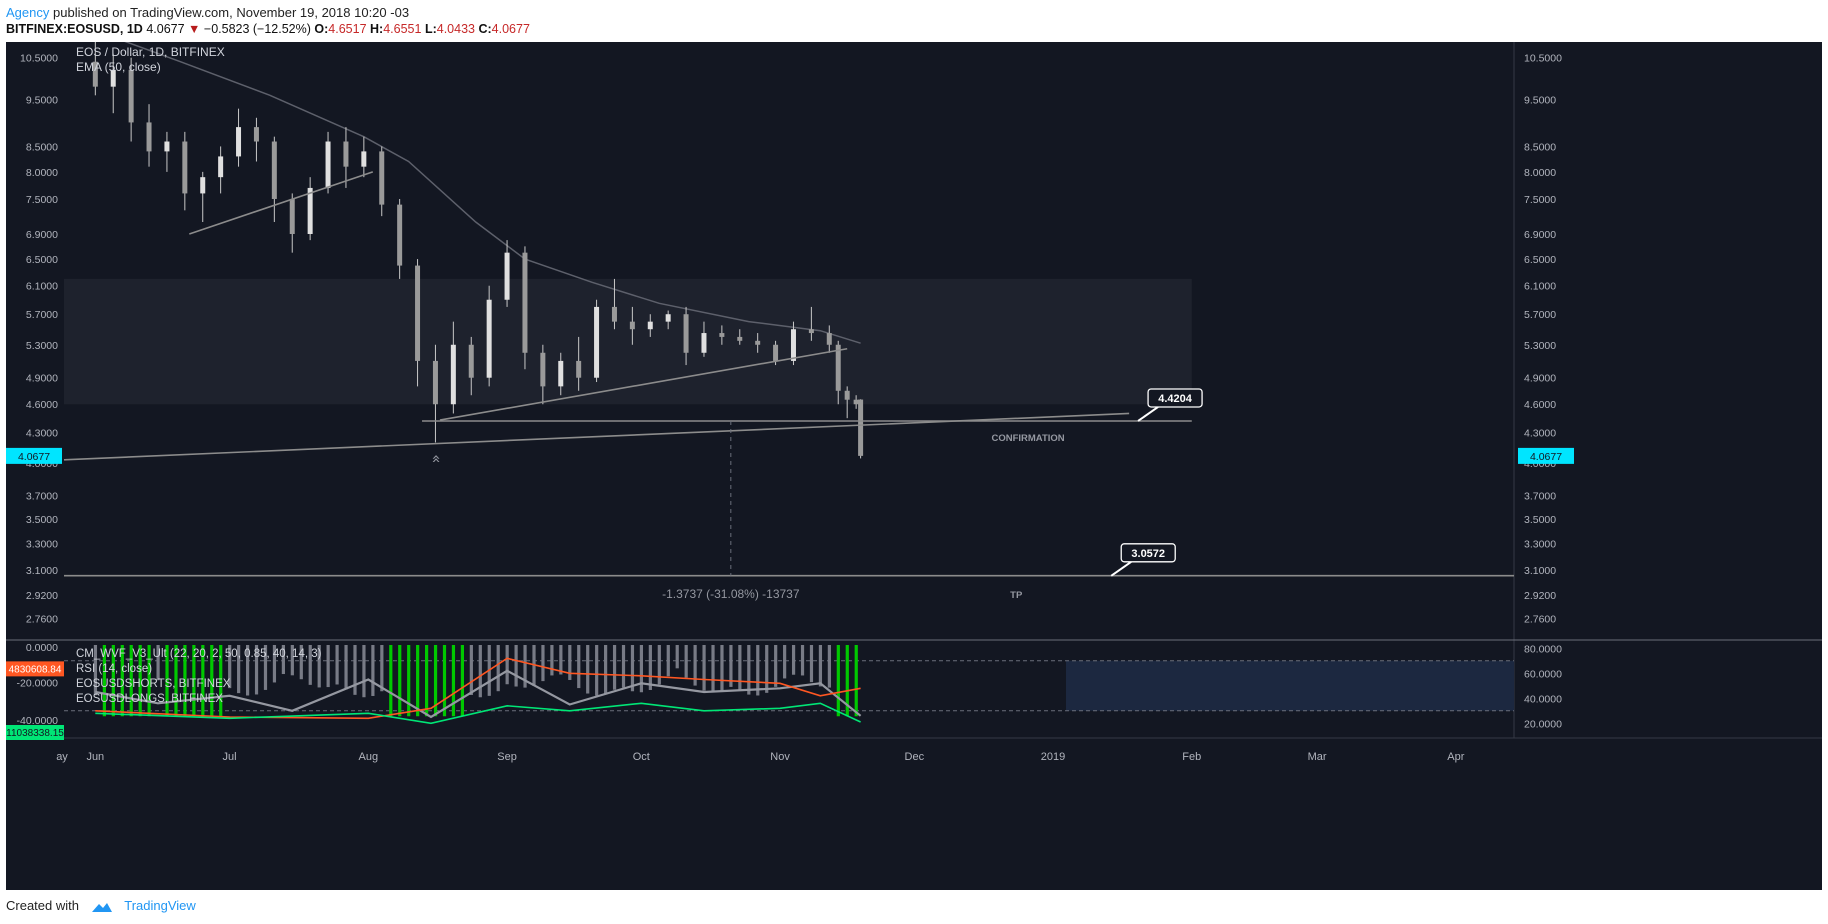  I want to click on callout-box, so click(1148, 553).